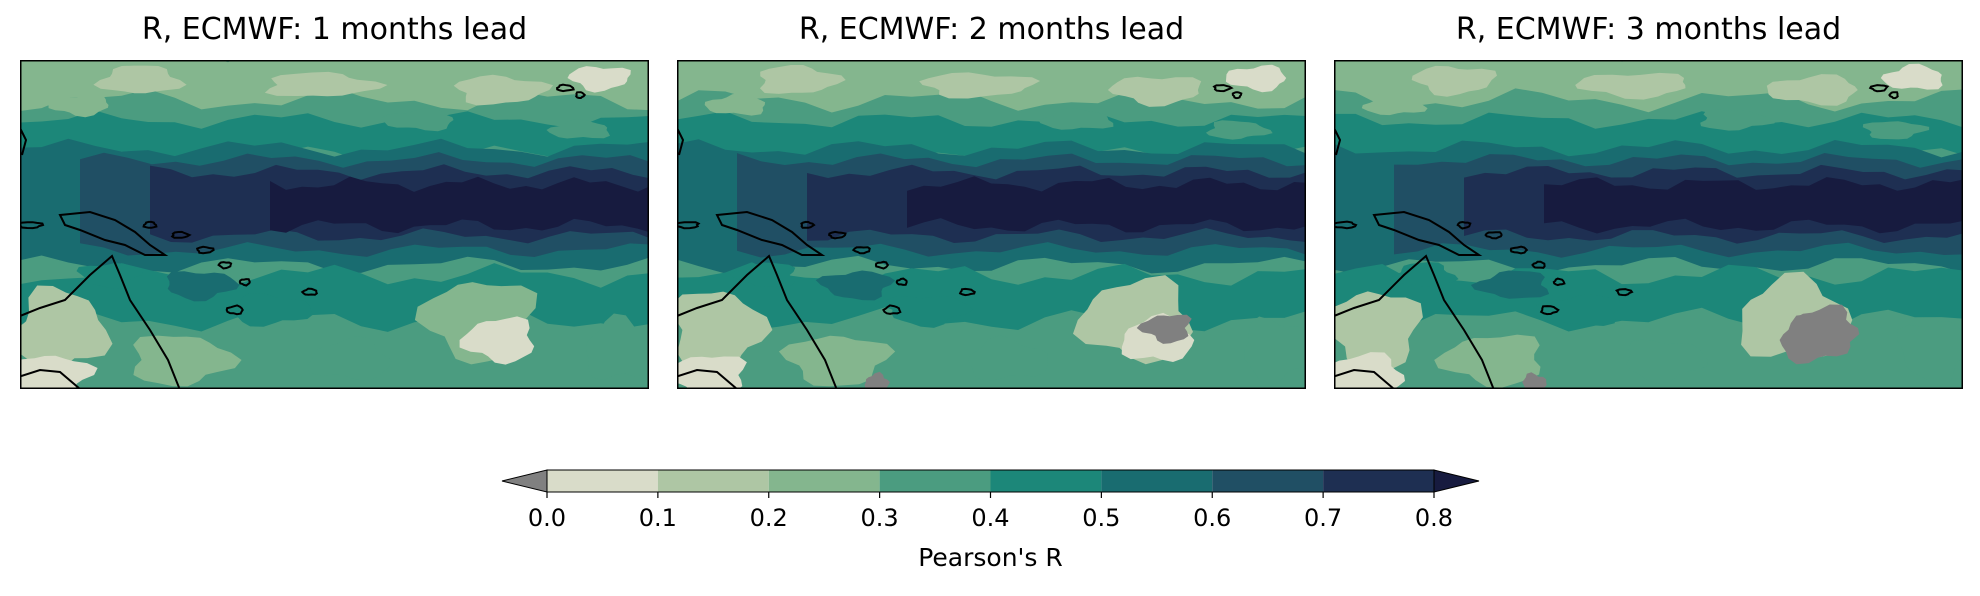  I want to click on colorbar-tick-label: 0.3, so click(880, 518).